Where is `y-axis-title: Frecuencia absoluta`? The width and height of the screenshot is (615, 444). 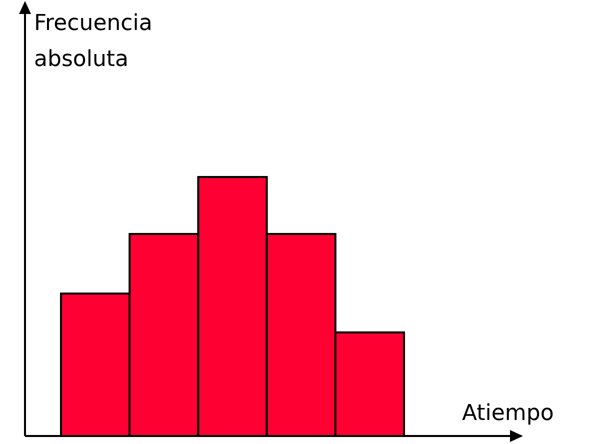
y-axis-title: Frecuencia absoluta is located at coordinates (93, 41).